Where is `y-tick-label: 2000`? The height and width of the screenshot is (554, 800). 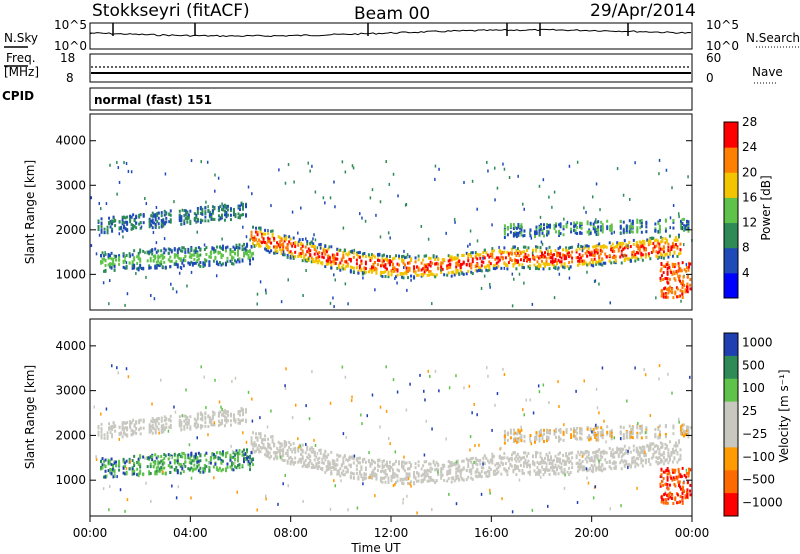 y-tick-label: 2000 is located at coordinates (70, 230).